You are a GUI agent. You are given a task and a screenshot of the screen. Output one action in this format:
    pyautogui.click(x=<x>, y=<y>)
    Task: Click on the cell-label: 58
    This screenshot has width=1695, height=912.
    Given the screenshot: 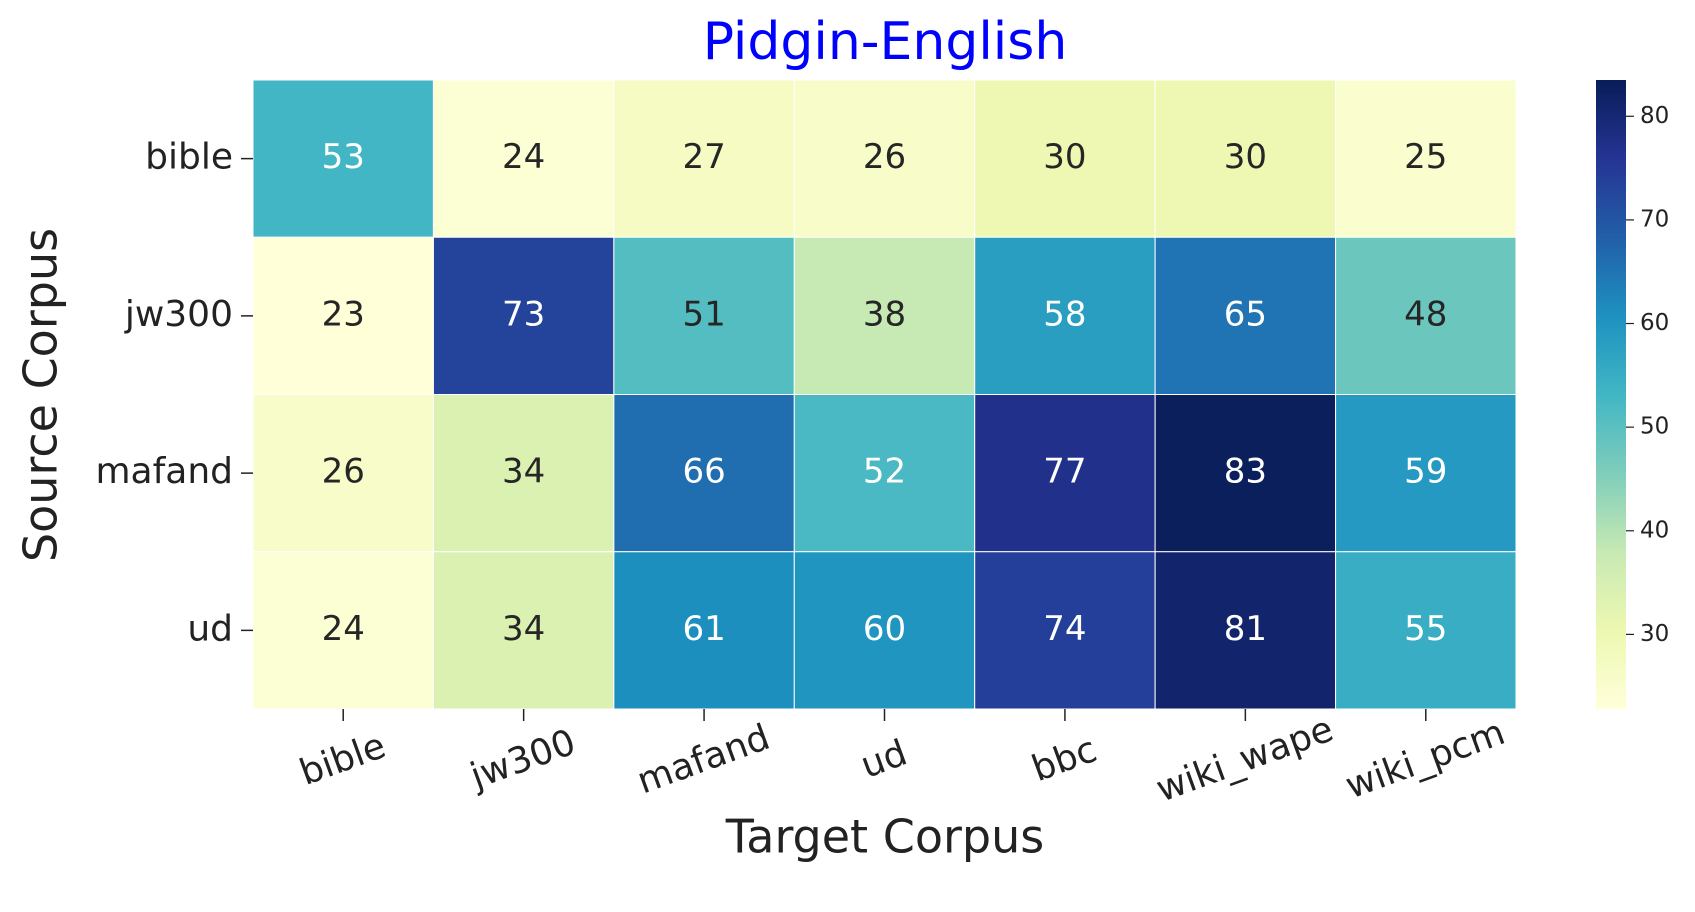 What is the action you would take?
    pyautogui.click(x=1064, y=314)
    